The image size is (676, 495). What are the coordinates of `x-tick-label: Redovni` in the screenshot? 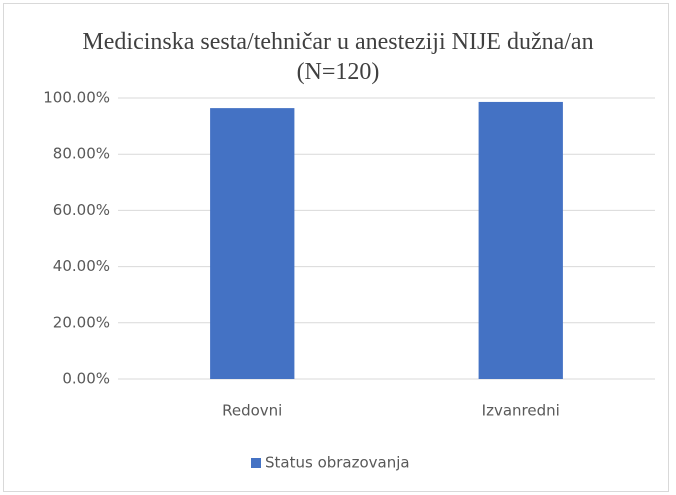 It's located at (252, 411).